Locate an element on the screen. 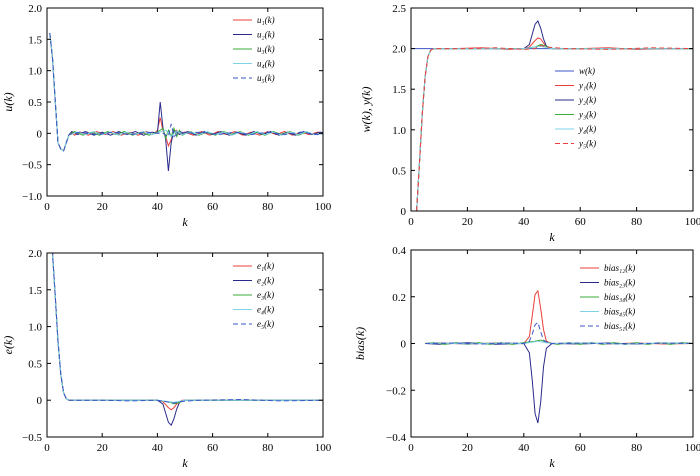  legend-label: e₁(k) is located at coordinates (265, 266).